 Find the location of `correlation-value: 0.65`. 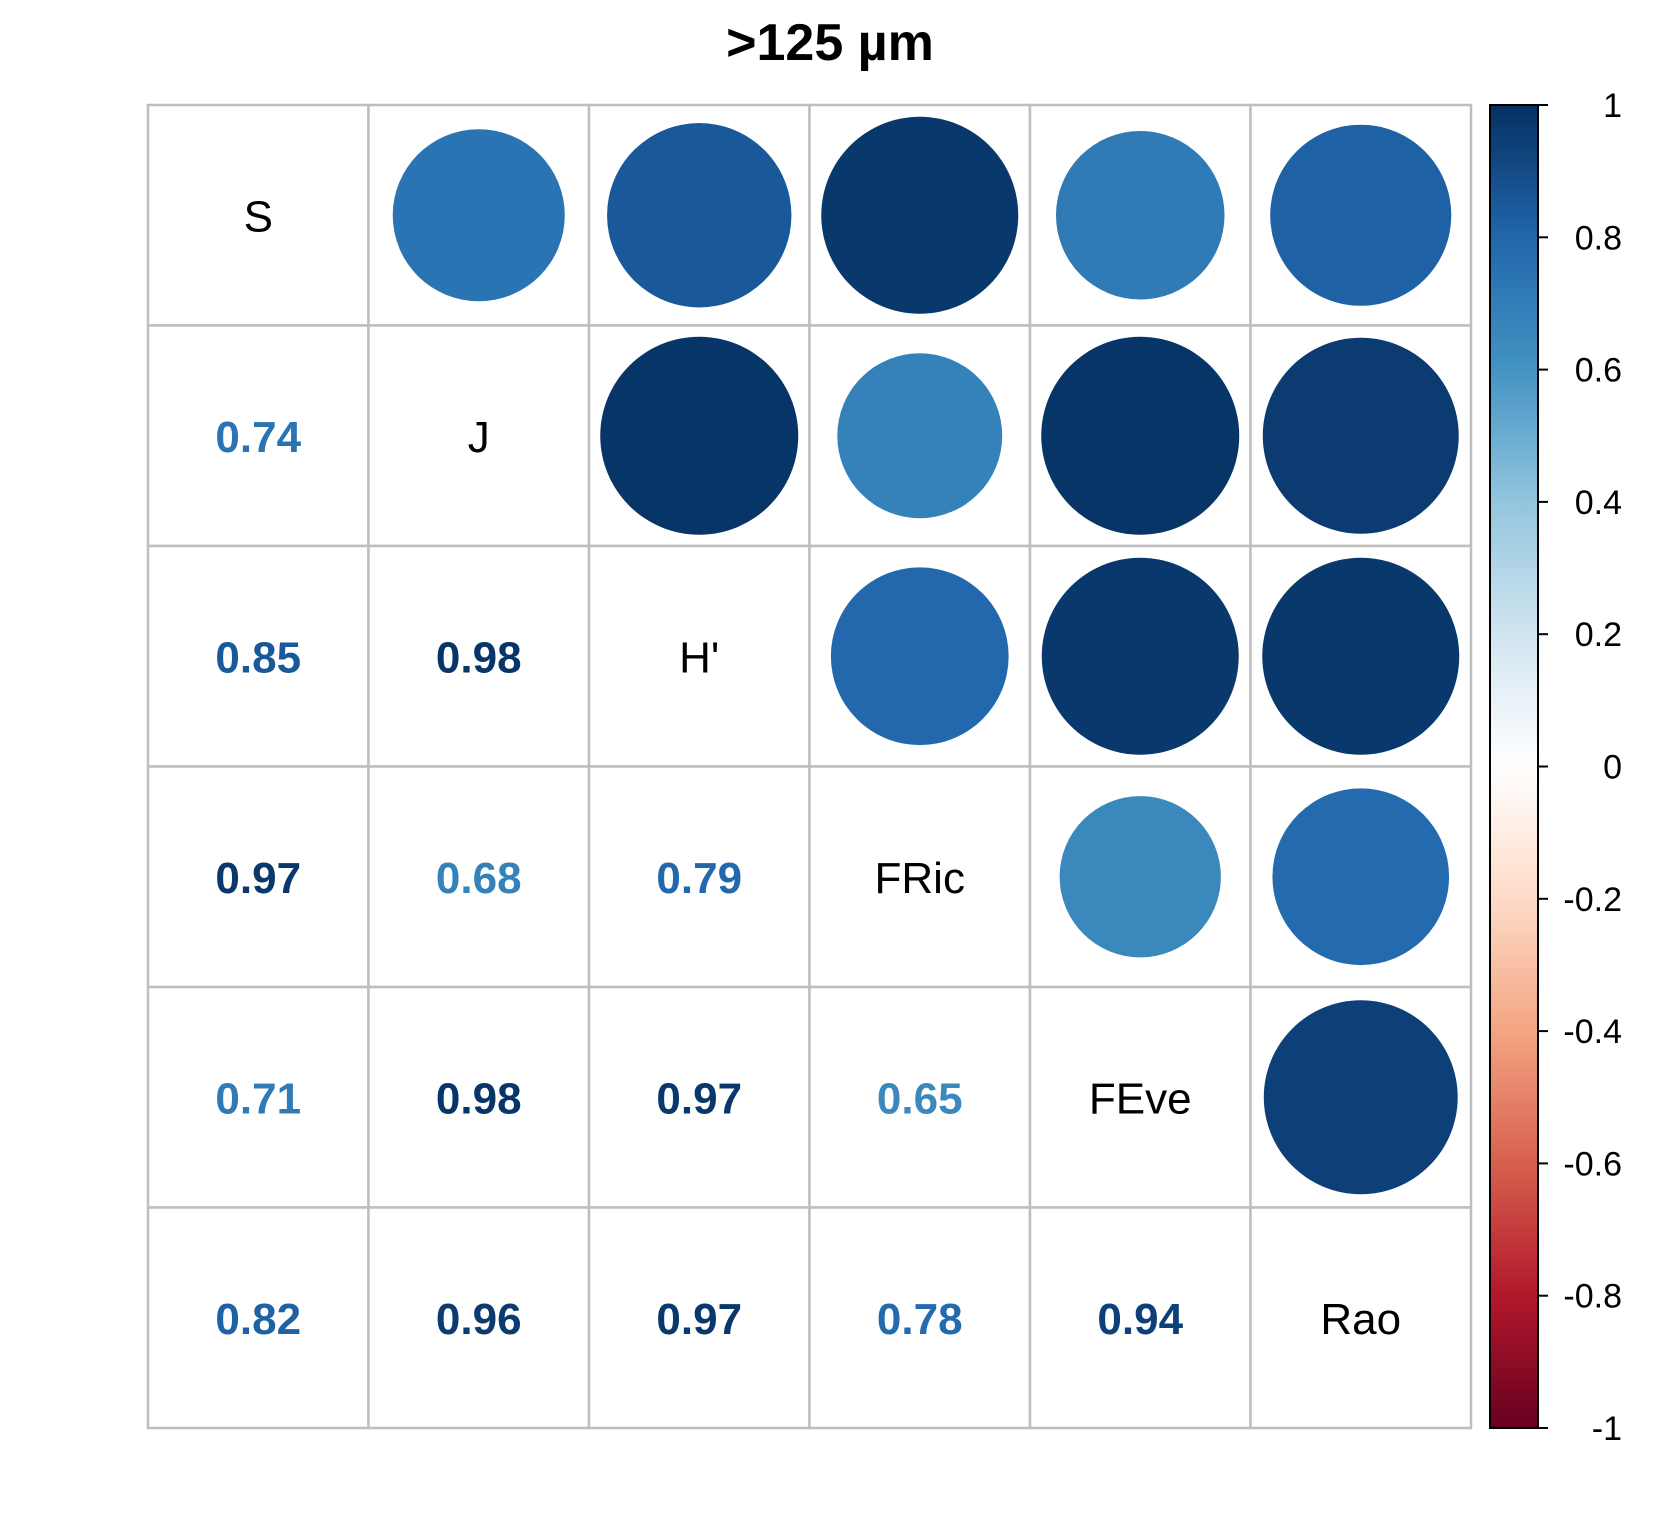

correlation-value: 0.65 is located at coordinates (920, 1098).